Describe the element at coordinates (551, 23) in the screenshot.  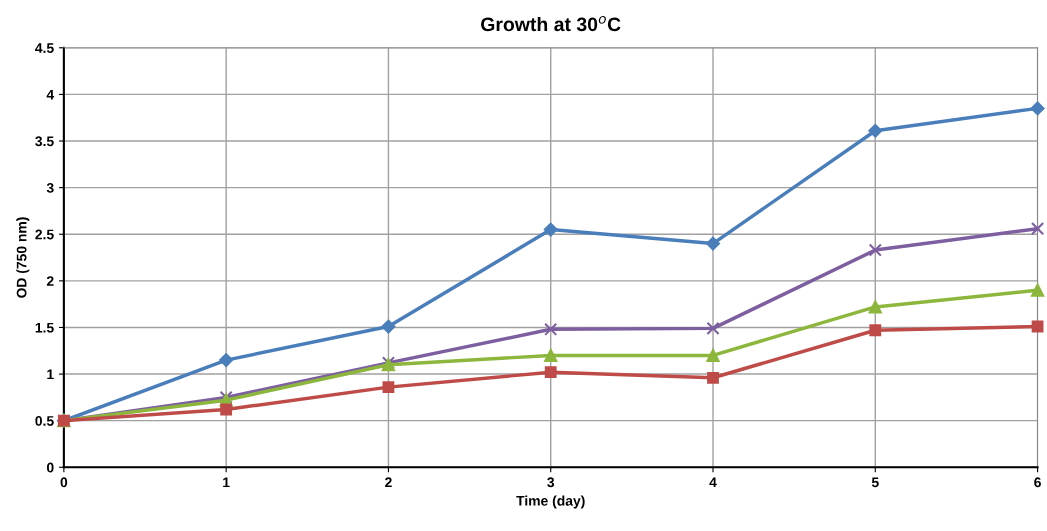
I see `chart-title: Growth at 30$^{o}$C` at that location.